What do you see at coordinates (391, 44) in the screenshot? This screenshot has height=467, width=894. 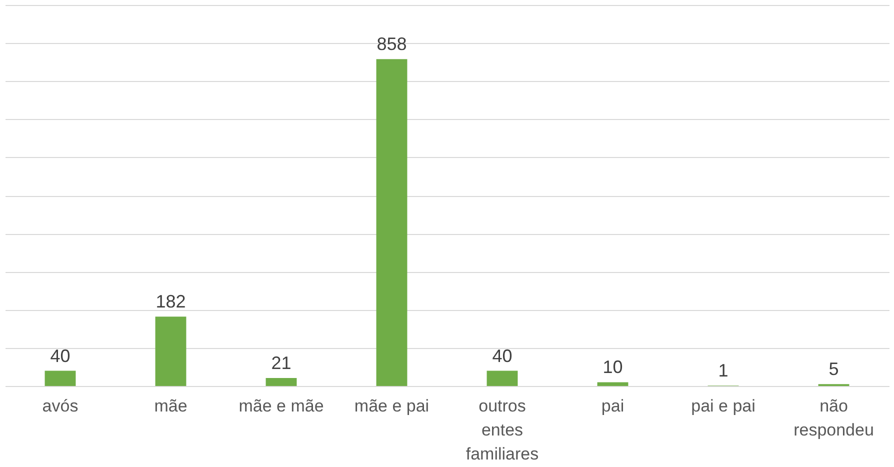 I see `data-label: 858` at bounding box center [391, 44].